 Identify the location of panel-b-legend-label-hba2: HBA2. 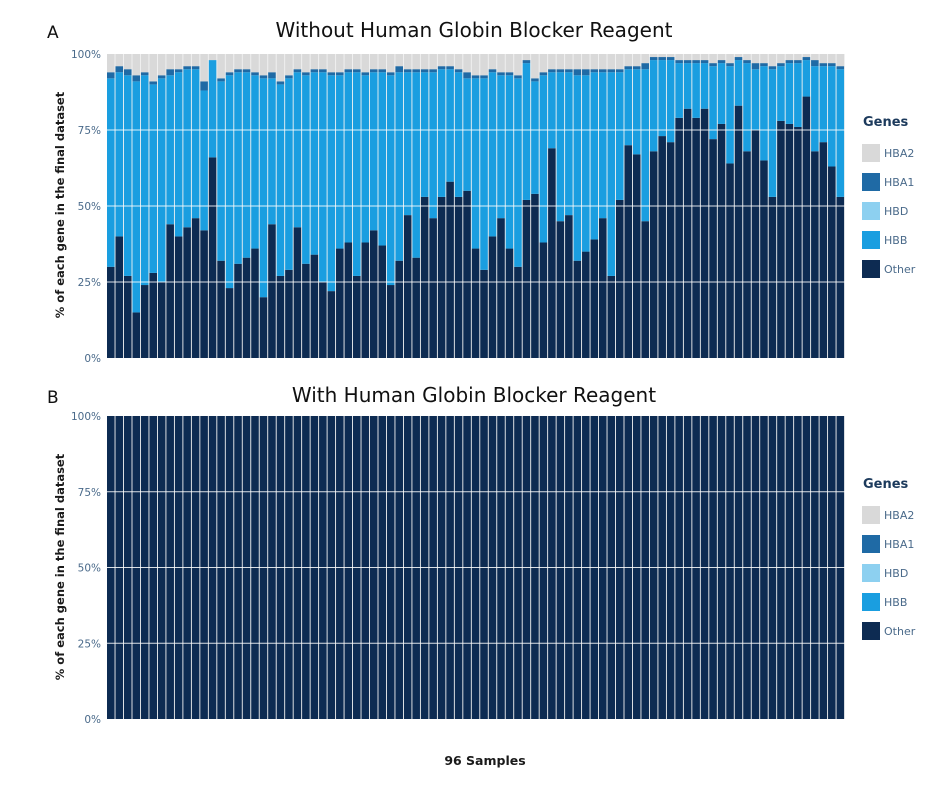
(899, 515).